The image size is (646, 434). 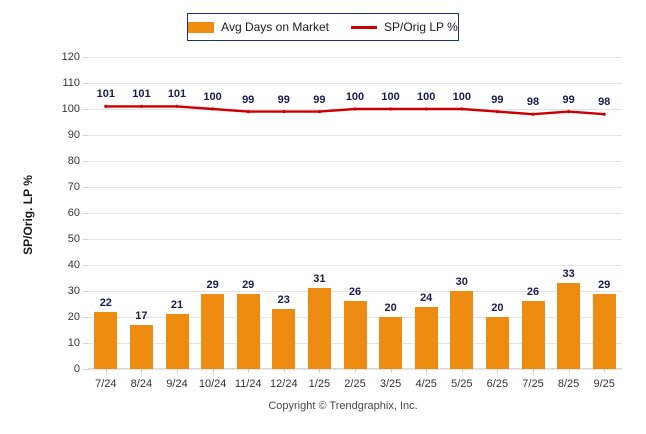 I want to click on x-tick-label: 8/24, so click(x=141, y=384).